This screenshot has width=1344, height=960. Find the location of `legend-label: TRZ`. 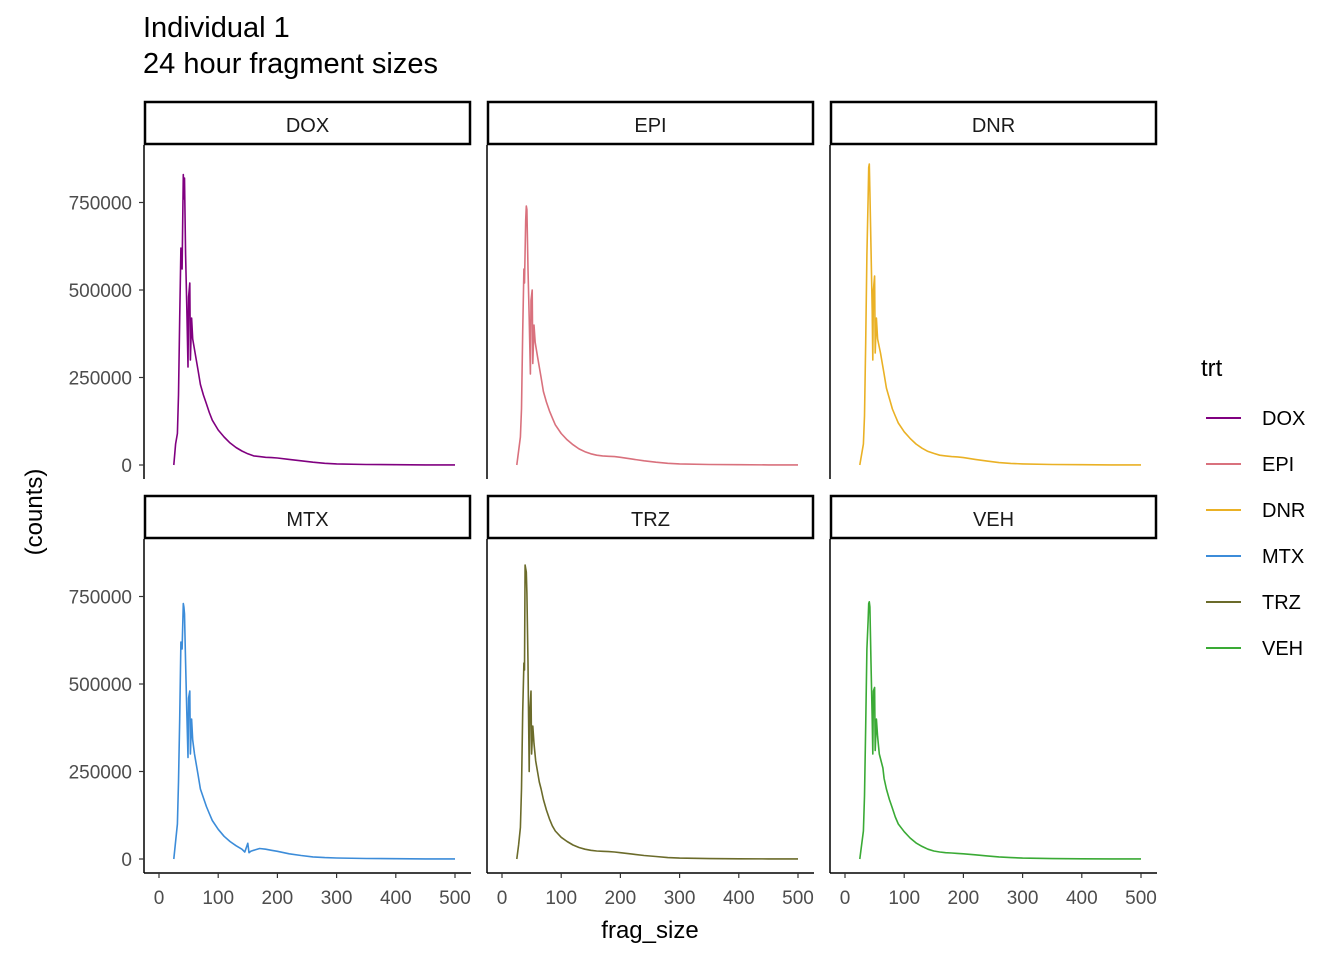

legend-label: TRZ is located at coordinates (1281, 603).